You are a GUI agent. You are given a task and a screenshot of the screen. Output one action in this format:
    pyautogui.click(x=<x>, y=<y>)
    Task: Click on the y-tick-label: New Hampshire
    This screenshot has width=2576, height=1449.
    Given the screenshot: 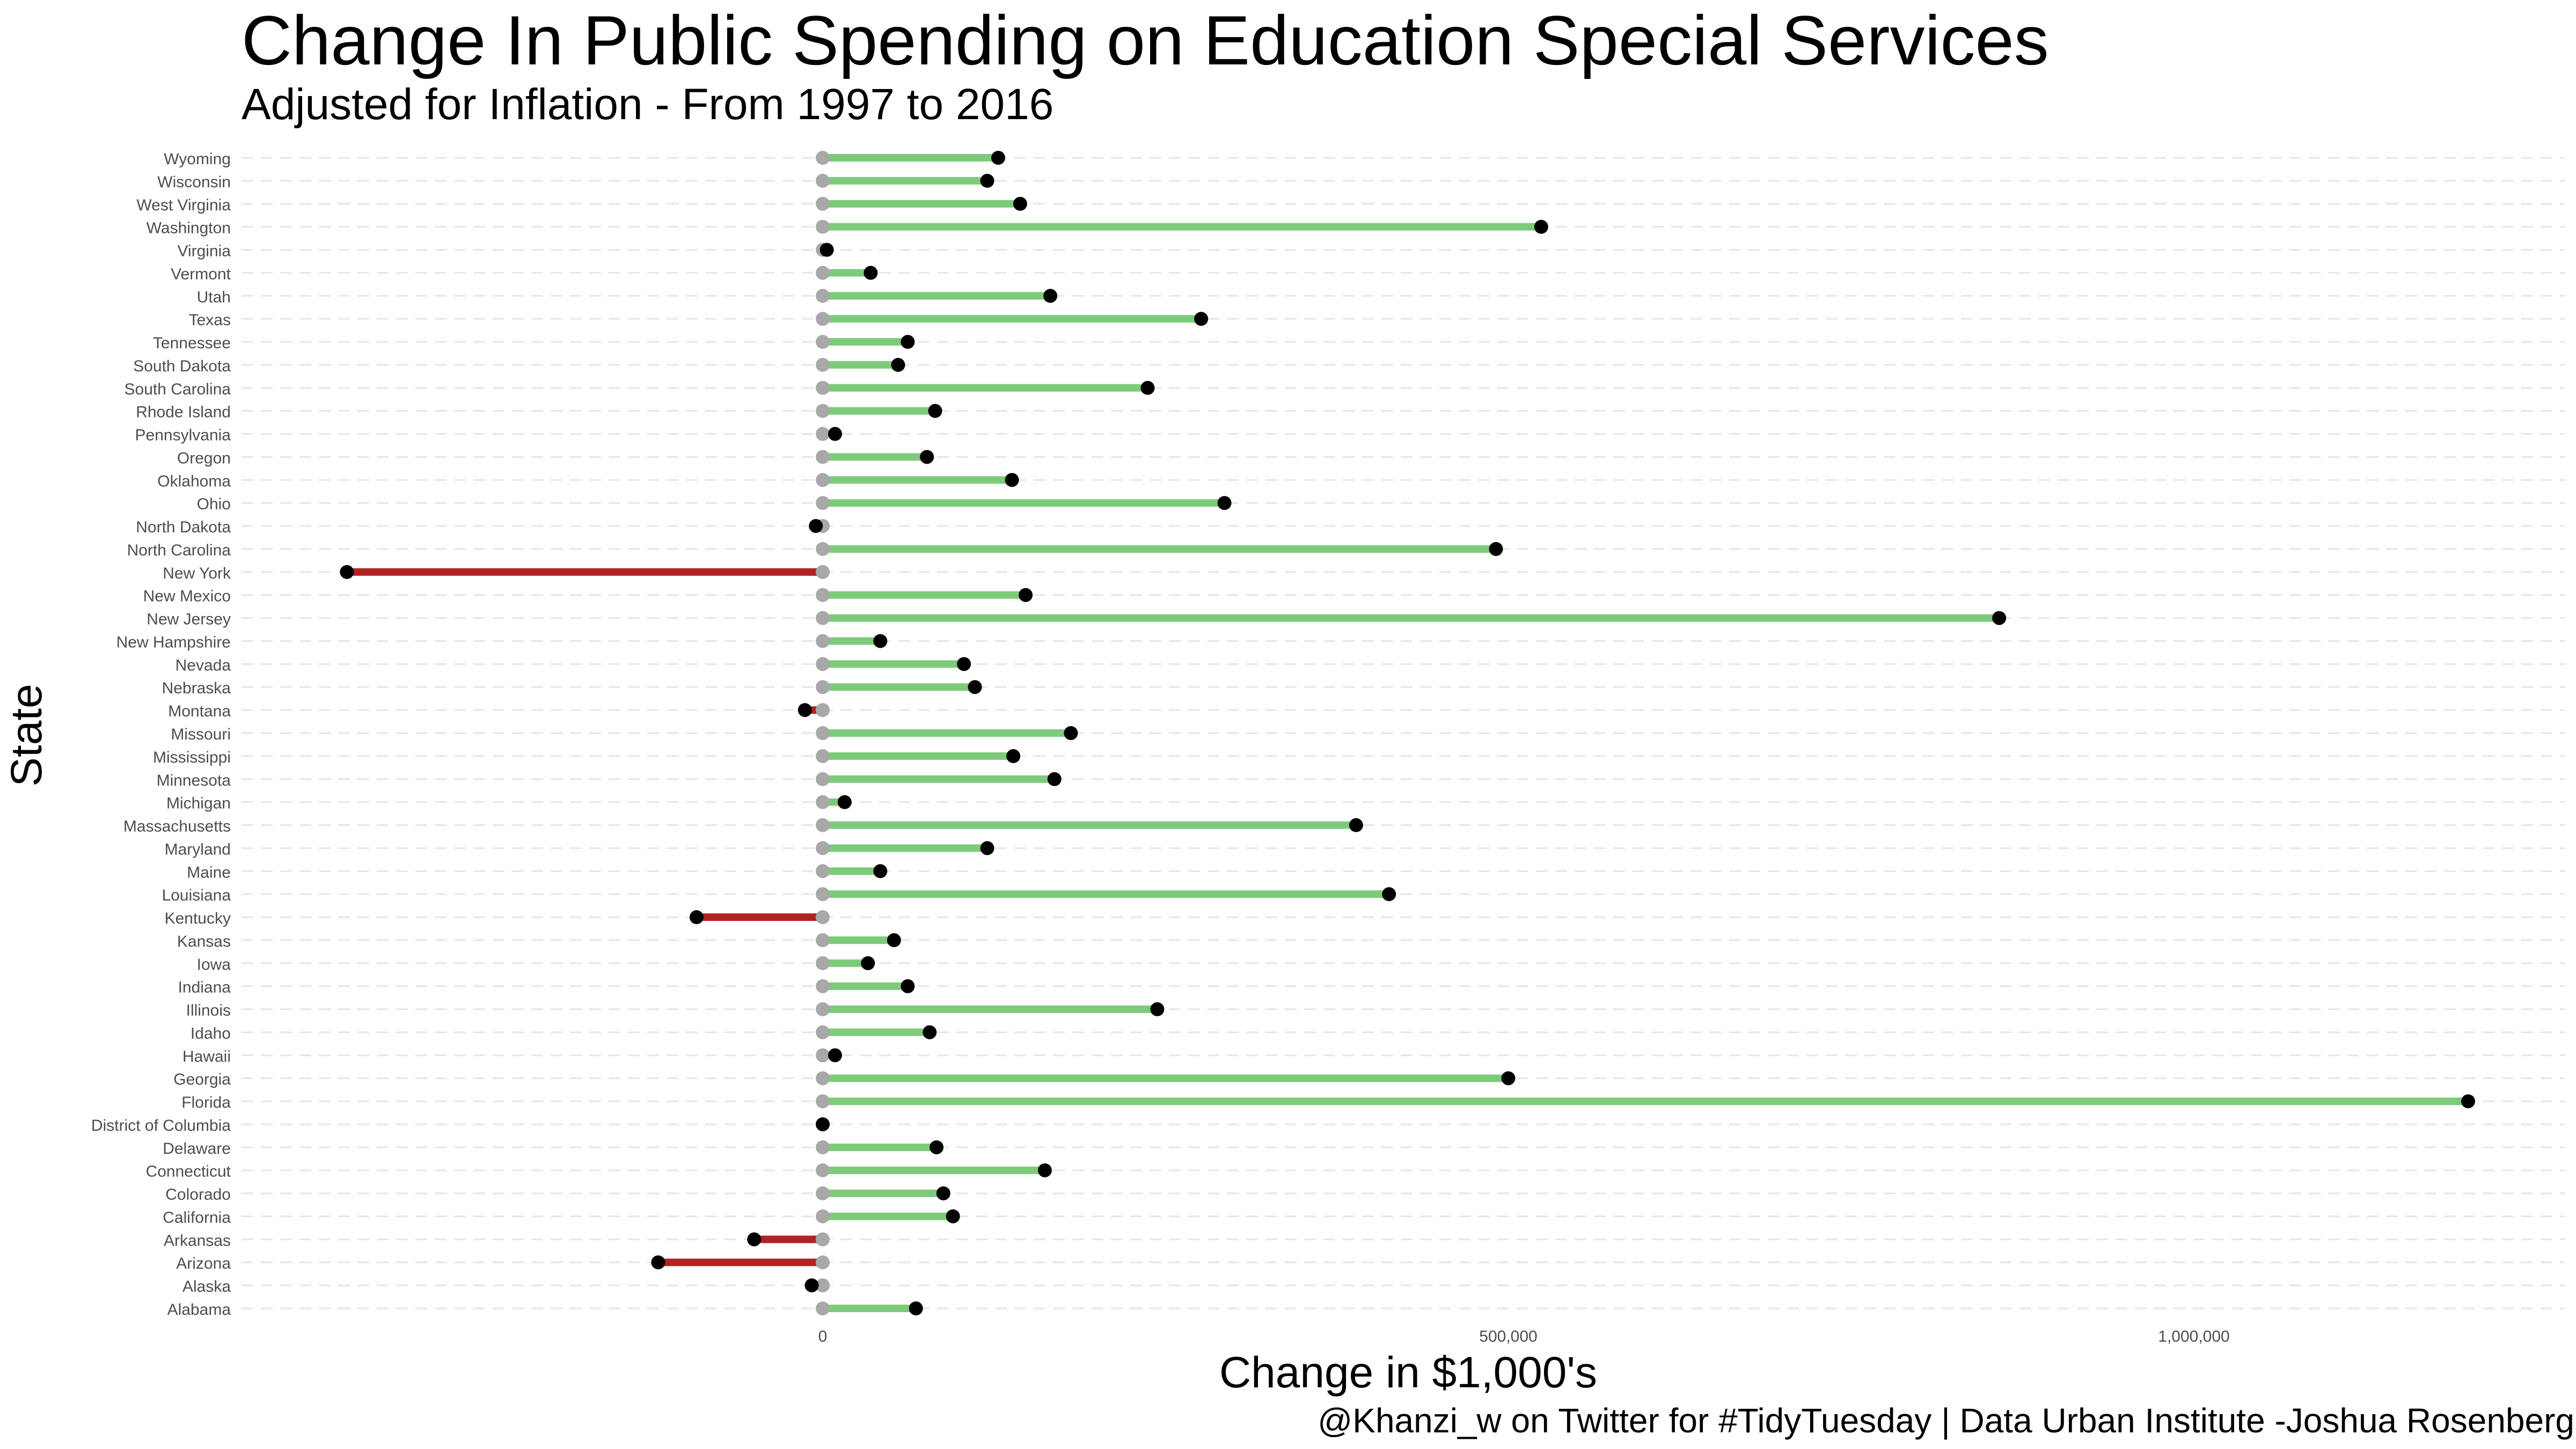 What is the action you would take?
    pyautogui.click(x=173, y=642)
    